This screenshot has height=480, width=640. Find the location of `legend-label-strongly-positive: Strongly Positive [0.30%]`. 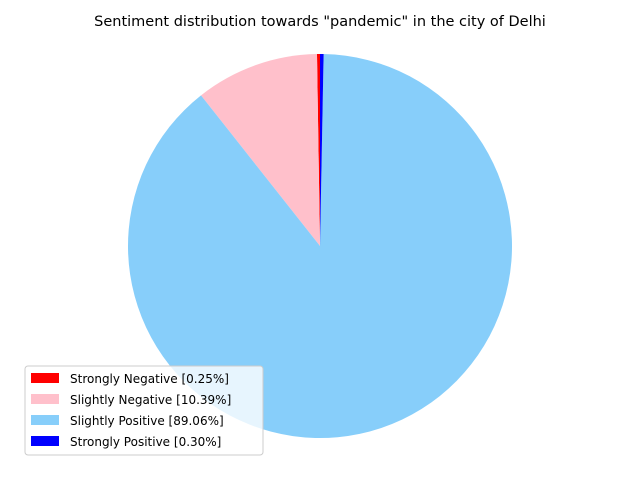

legend-label-strongly-positive: Strongly Positive [0.30%] is located at coordinates (145, 442).